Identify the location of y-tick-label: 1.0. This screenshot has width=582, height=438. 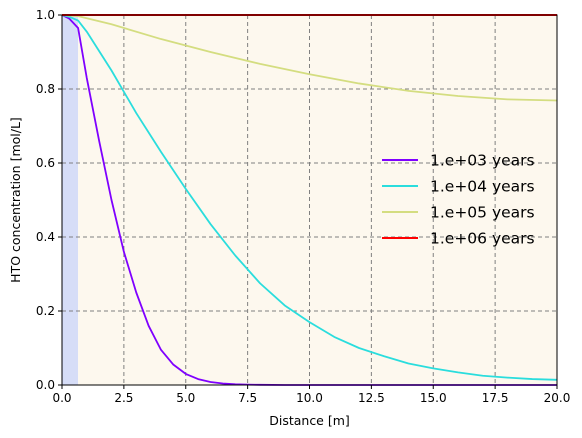
(45, 15).